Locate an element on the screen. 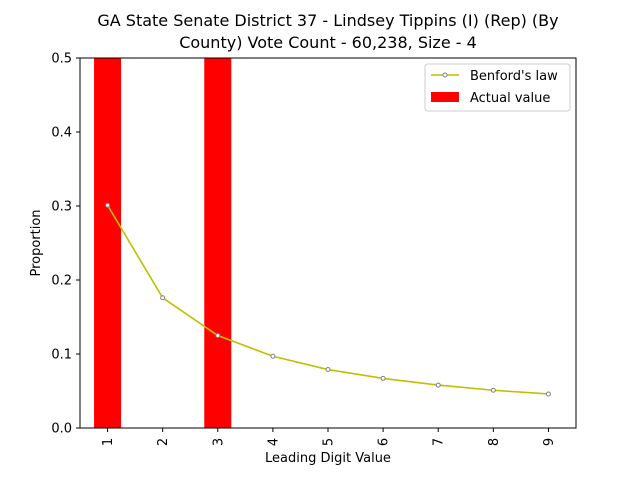 This screenshot has height=480, width=640. y-tick-label-0.4: 0.4 is located at coordinates (61, 133).